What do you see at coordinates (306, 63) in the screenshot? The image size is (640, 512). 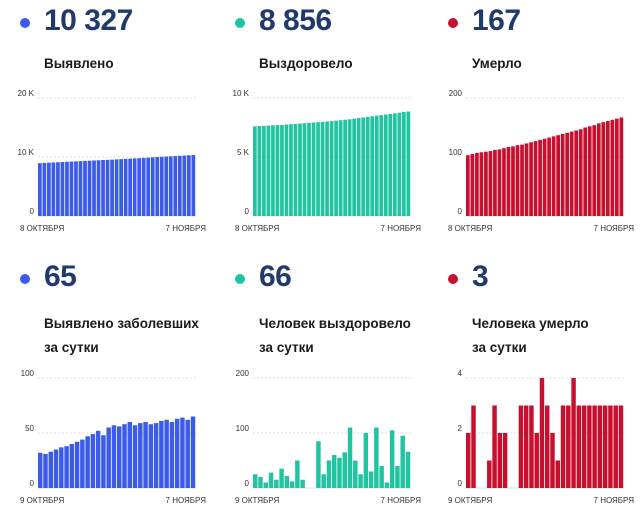 I see `recovered-label: Выздоровело` at bounding box center [306, 63].